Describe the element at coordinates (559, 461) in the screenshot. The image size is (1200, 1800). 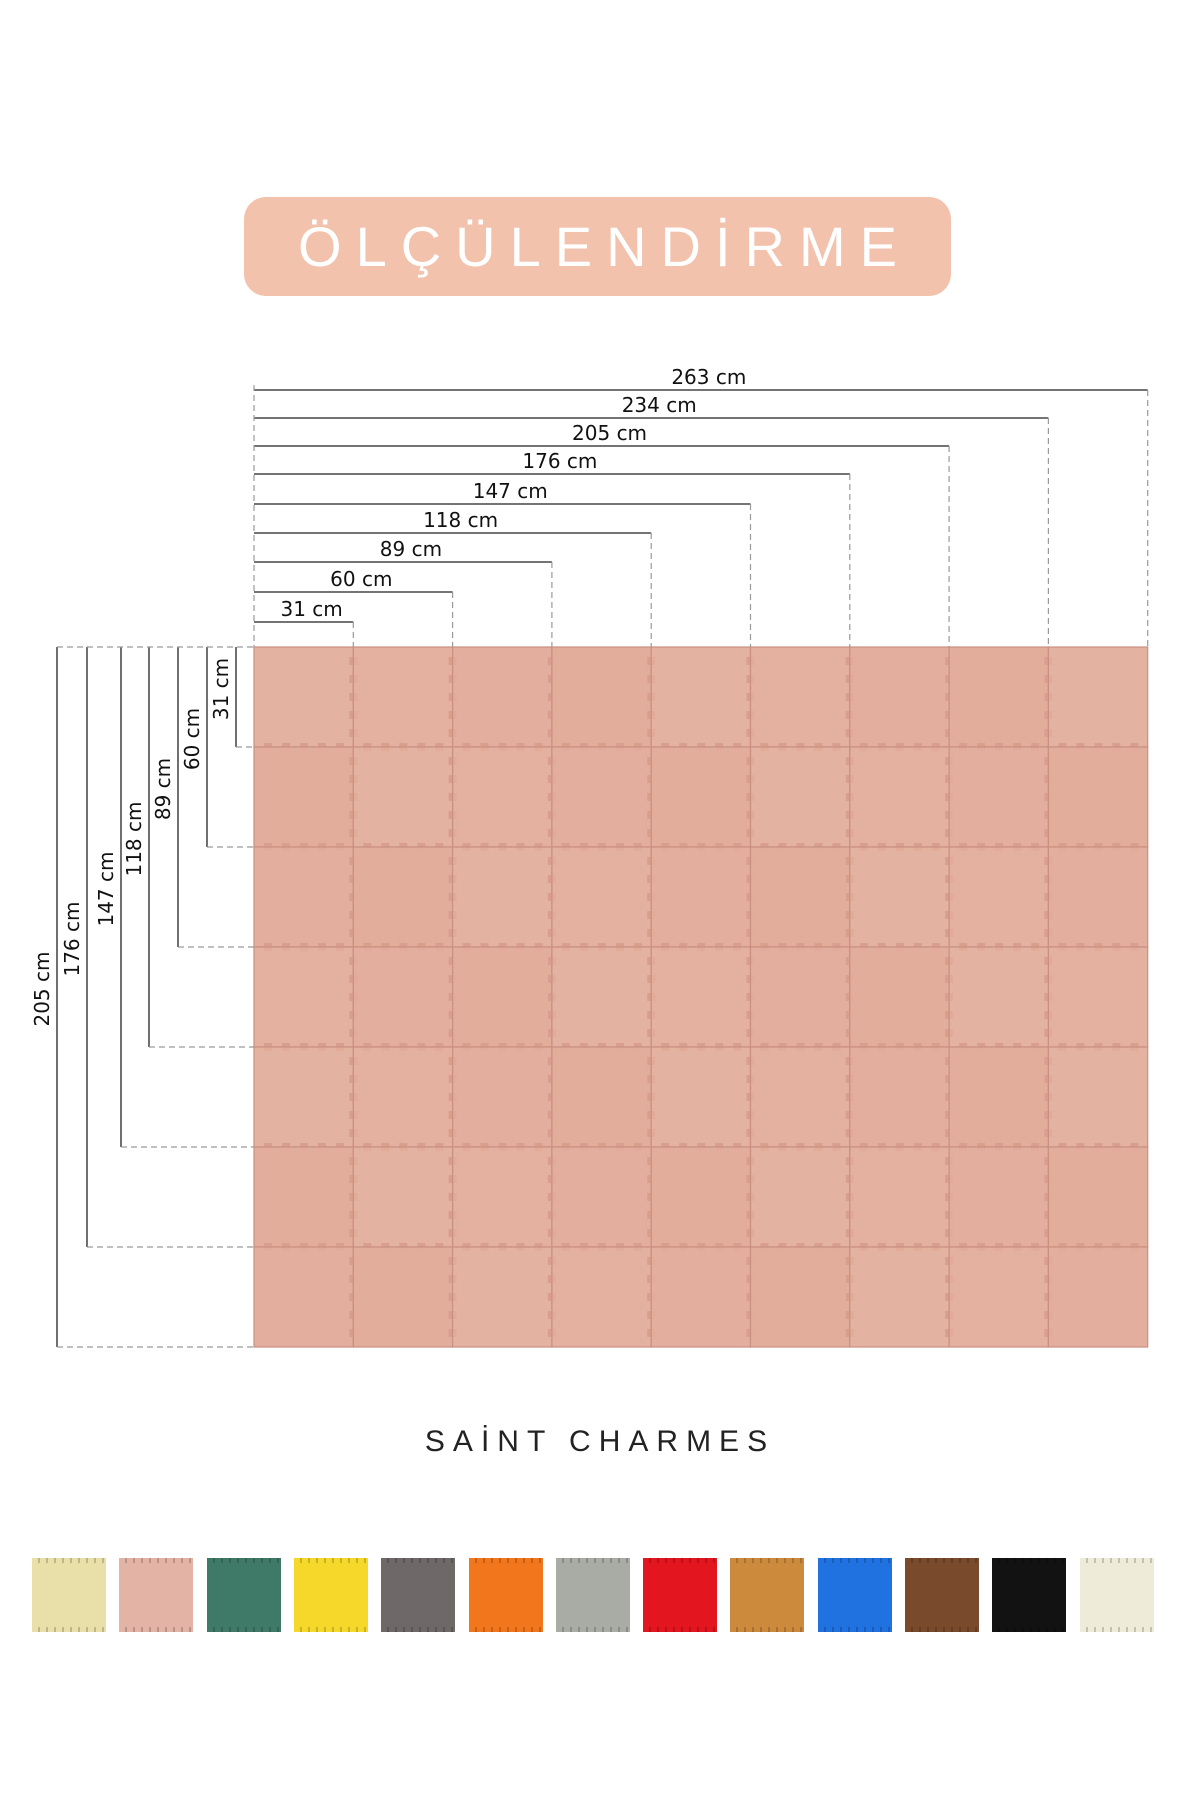
I see `width-dim-label: 176 cm` at that location.